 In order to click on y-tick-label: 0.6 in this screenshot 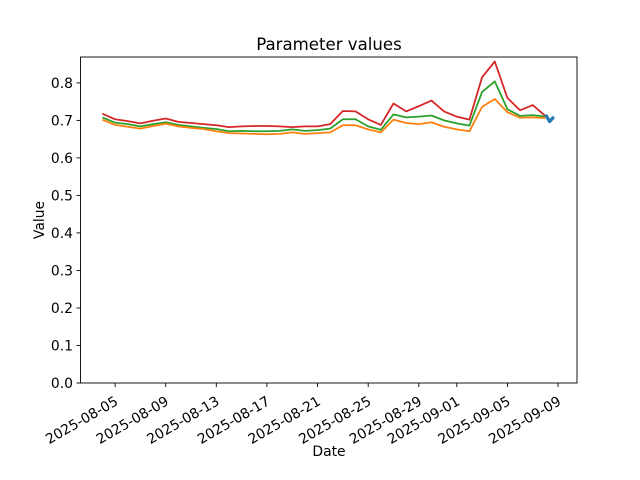, I will do `click(62, 159)`.